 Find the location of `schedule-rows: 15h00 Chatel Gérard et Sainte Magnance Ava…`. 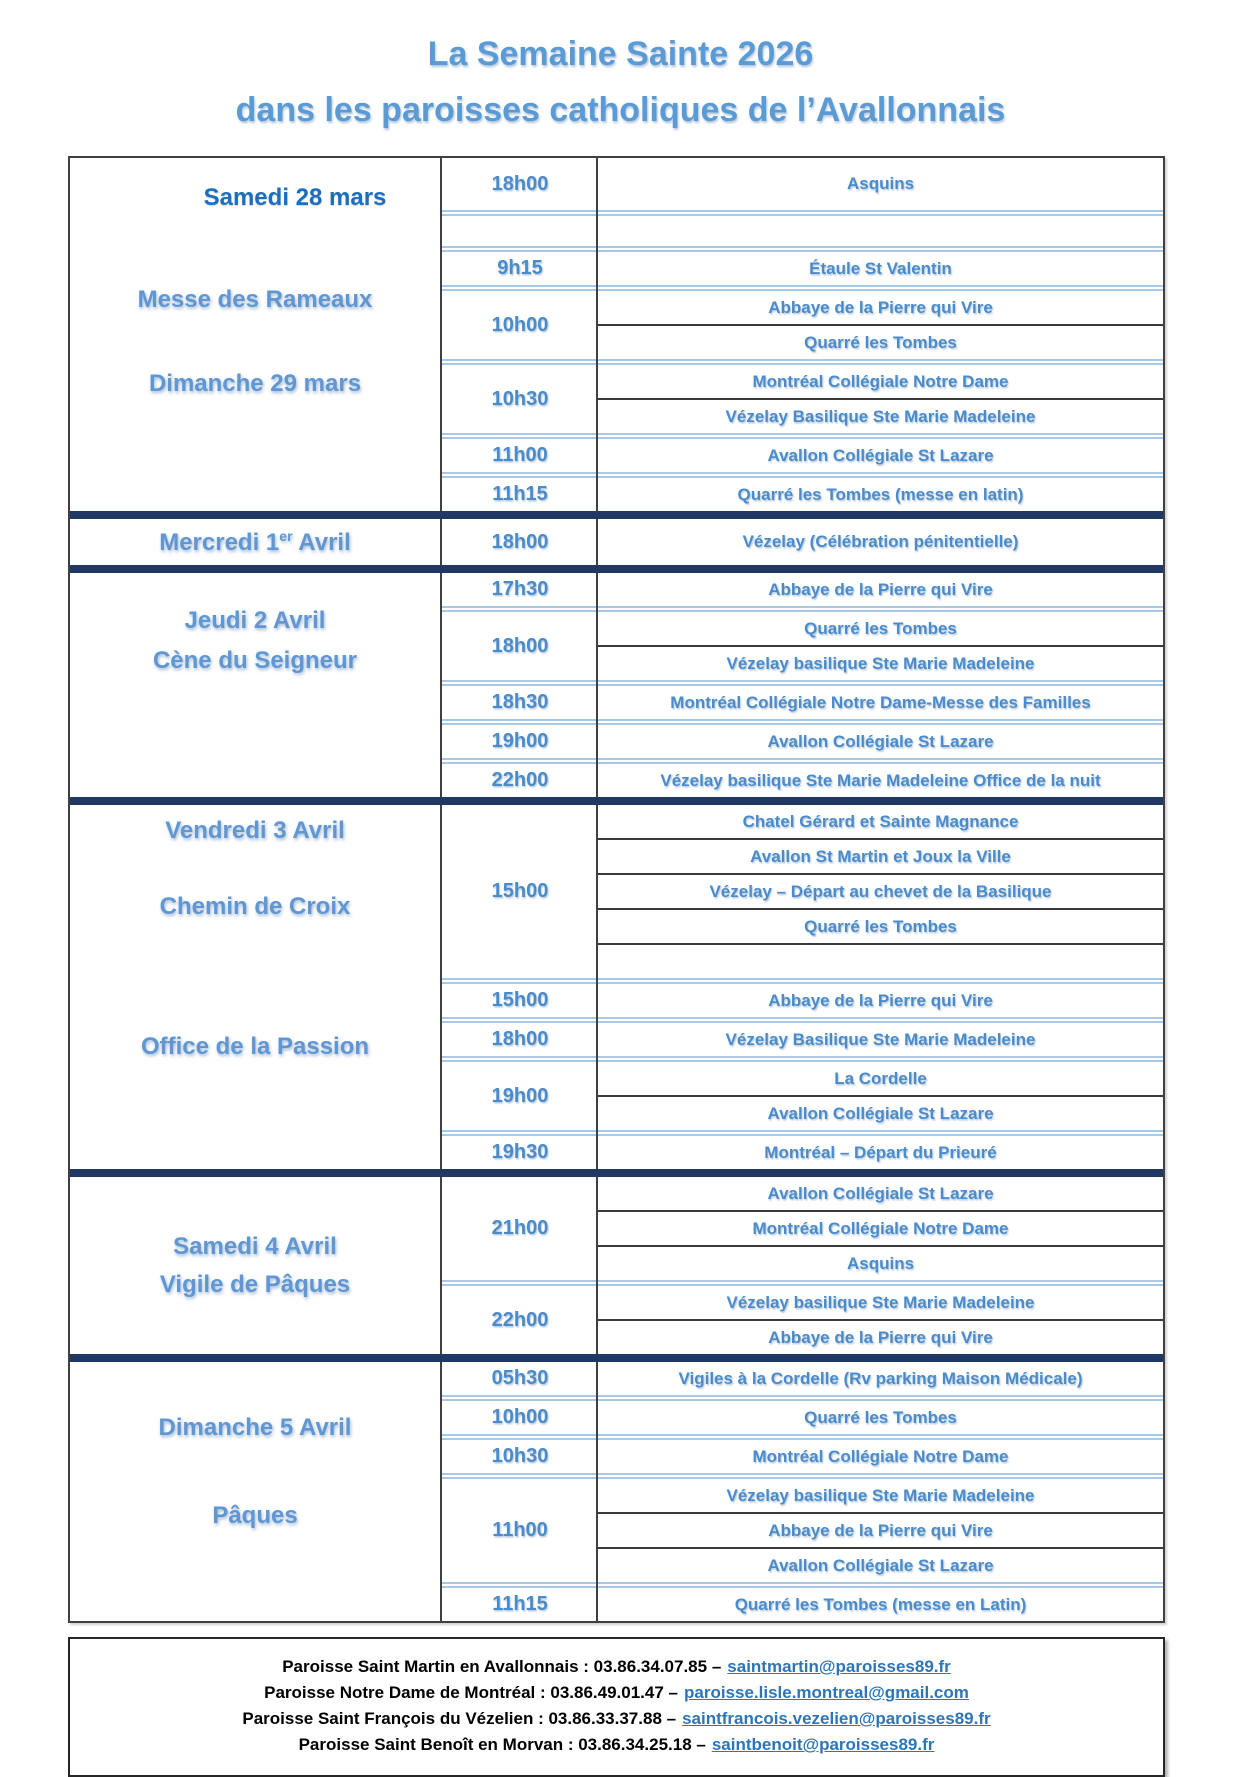

schedule-rows: 15h00 Chatel Gérard et Sainte Magnance Ava… is located at coordinates (802, 987).